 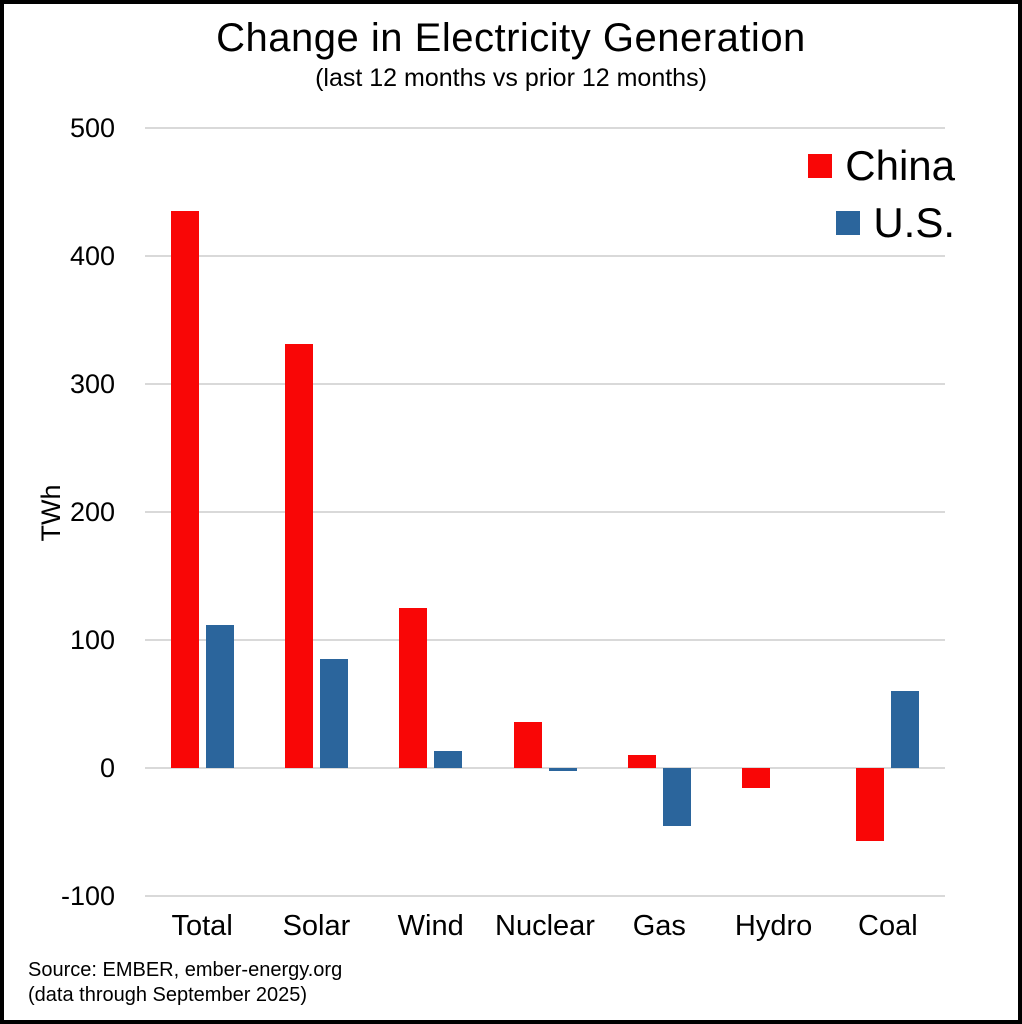 What do you see at coordinates (107, 768) in the screenshot?
I see `y-tick-label-0: 0` at bounding box center [107, 768].